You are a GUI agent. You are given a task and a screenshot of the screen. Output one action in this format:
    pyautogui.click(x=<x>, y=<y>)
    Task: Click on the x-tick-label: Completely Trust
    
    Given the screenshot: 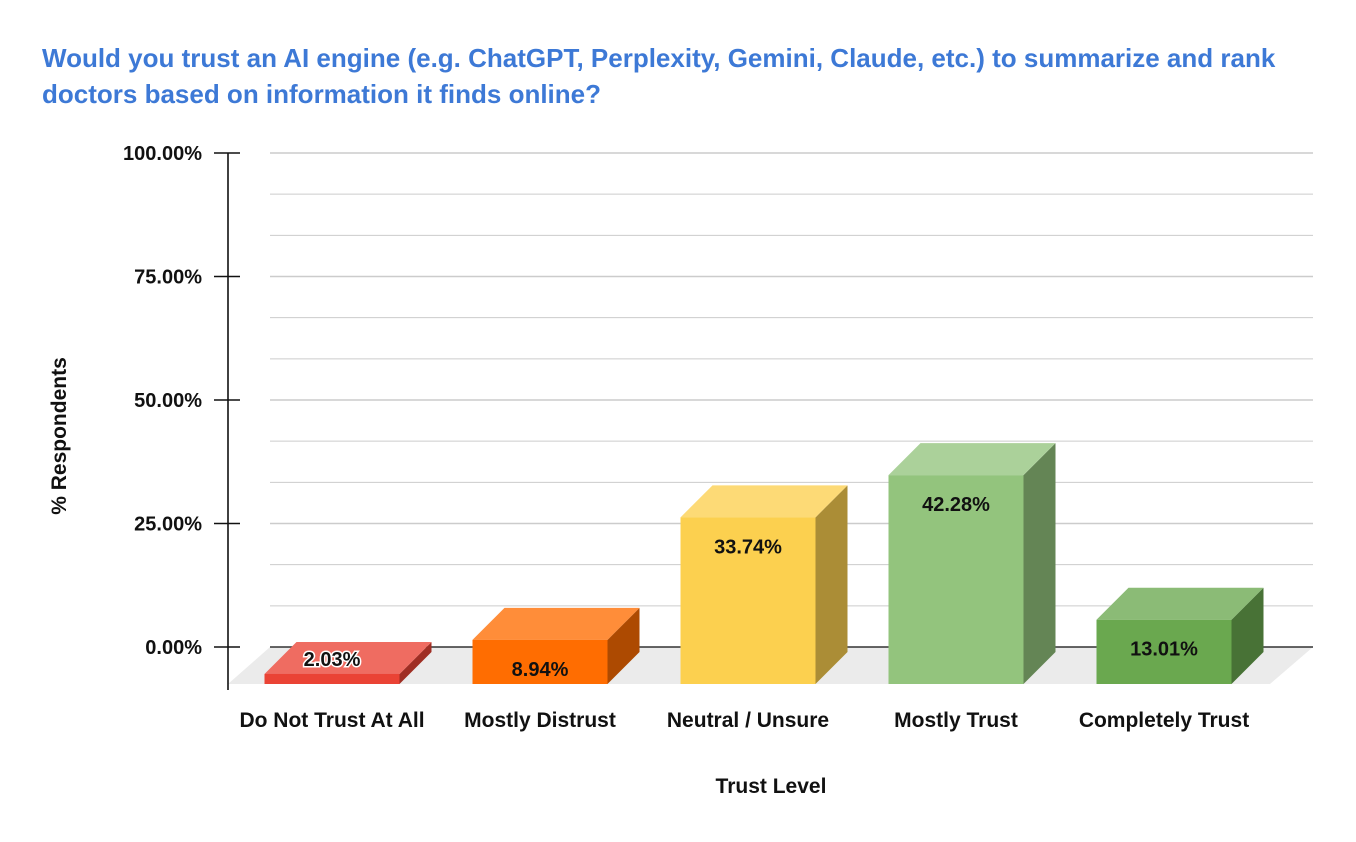 What is the action you would take?
    pyautogui.click(x=1164, y=720)
    